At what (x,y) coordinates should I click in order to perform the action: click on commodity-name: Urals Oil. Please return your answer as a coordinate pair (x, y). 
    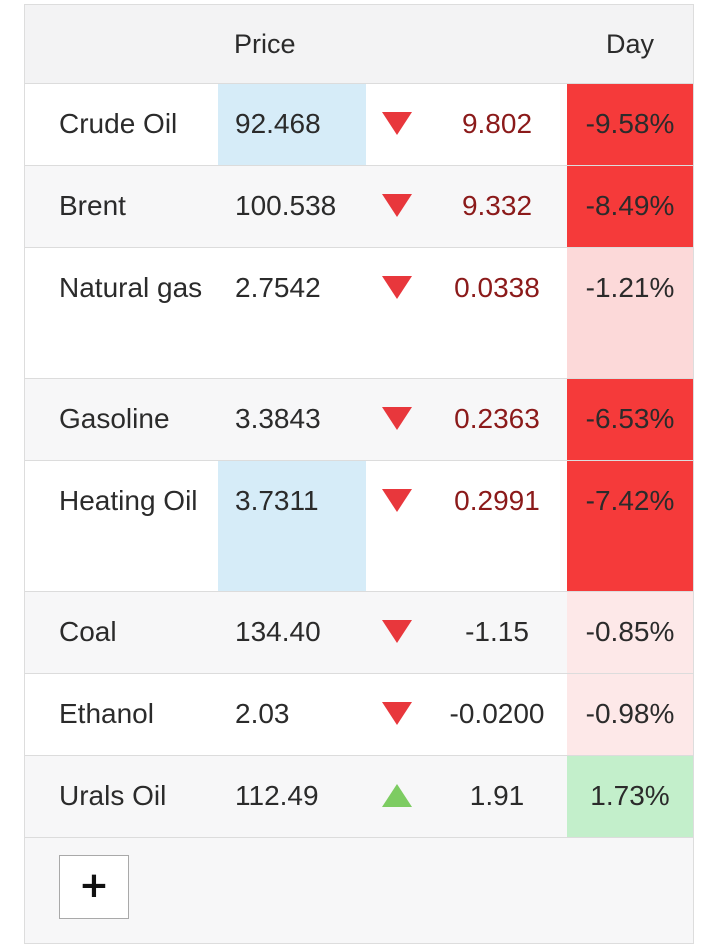
    Looking at the image, I should click on (113, 795).